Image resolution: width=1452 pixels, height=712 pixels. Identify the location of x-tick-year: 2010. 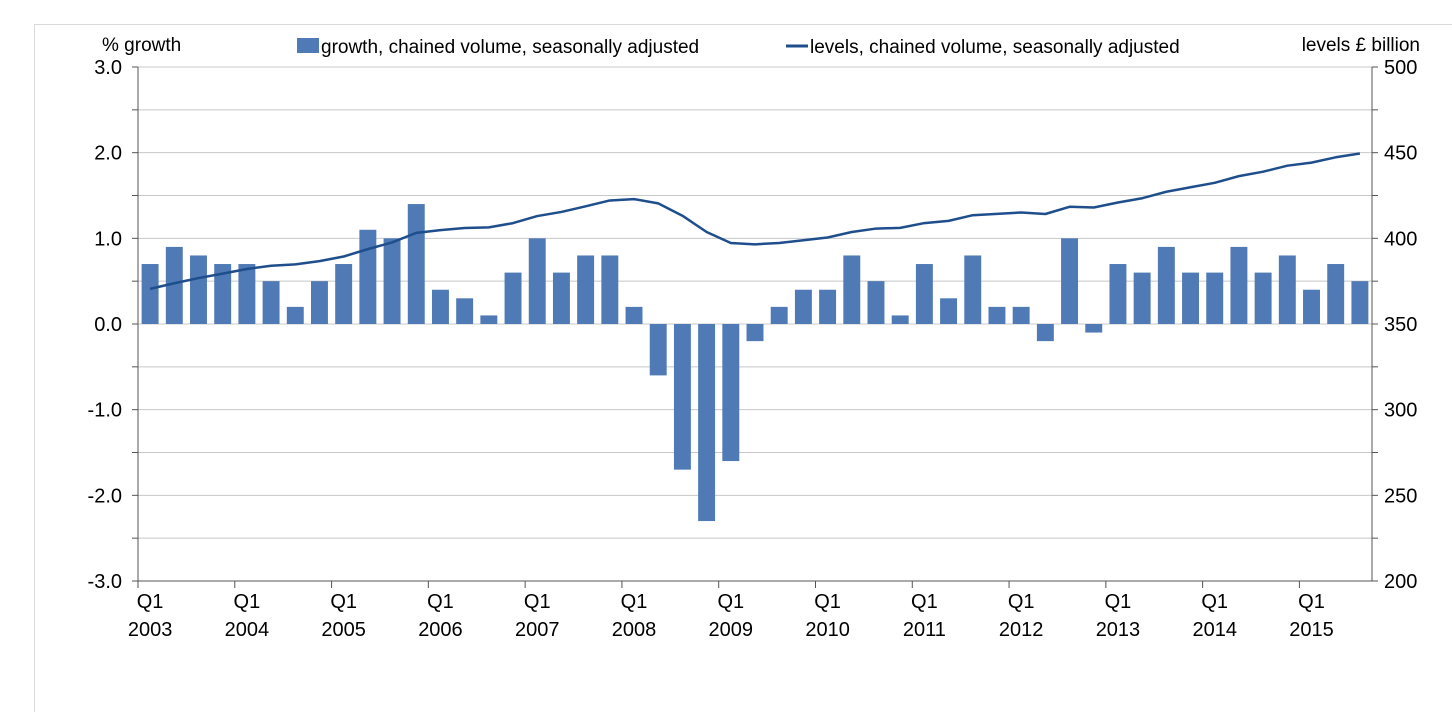
(827, 630).